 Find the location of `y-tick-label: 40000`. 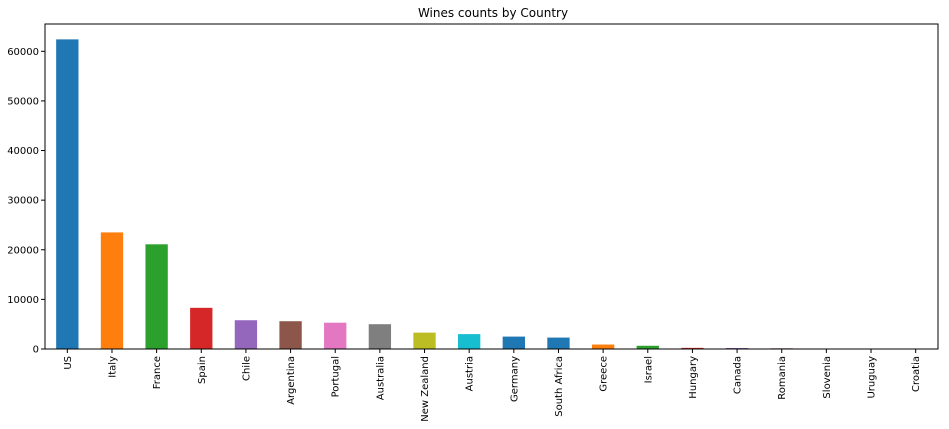

y-tick-label: 40000 is located at coordinates (23, 151).